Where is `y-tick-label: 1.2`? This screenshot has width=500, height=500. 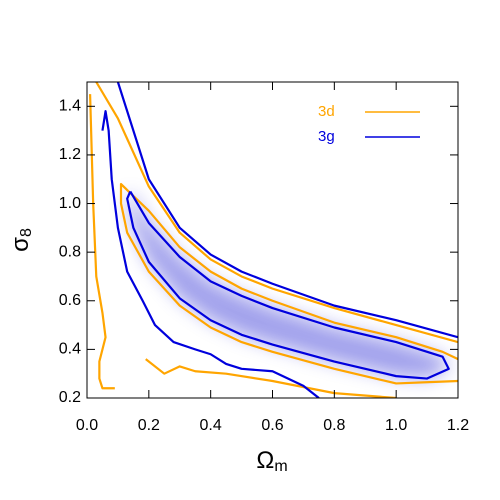
y-tick-label: 1.2 is located at coordinates (70, 154).